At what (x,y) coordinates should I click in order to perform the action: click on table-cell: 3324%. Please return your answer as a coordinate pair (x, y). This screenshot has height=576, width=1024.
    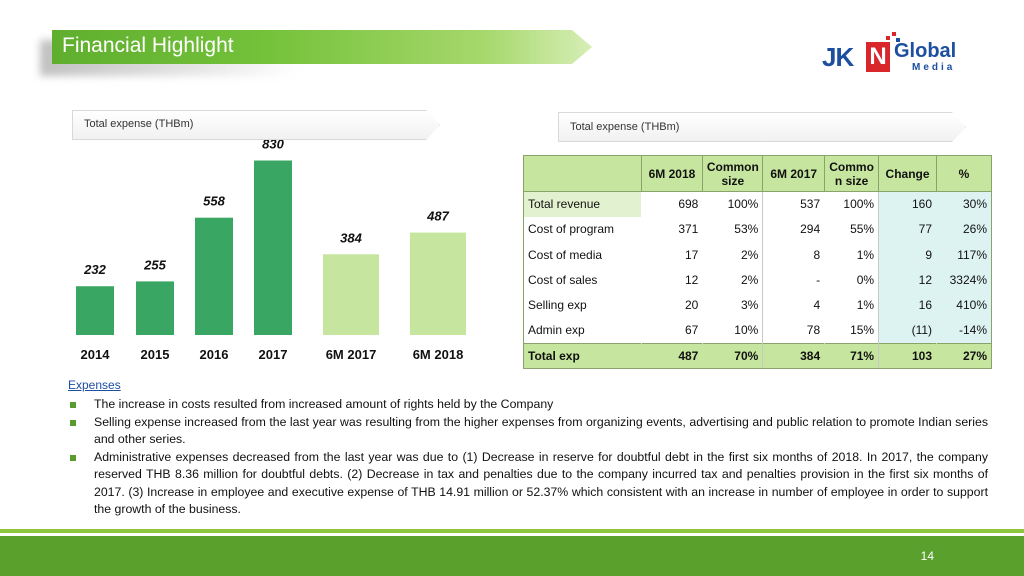
    Looking at the image, I should click on (964, 280).